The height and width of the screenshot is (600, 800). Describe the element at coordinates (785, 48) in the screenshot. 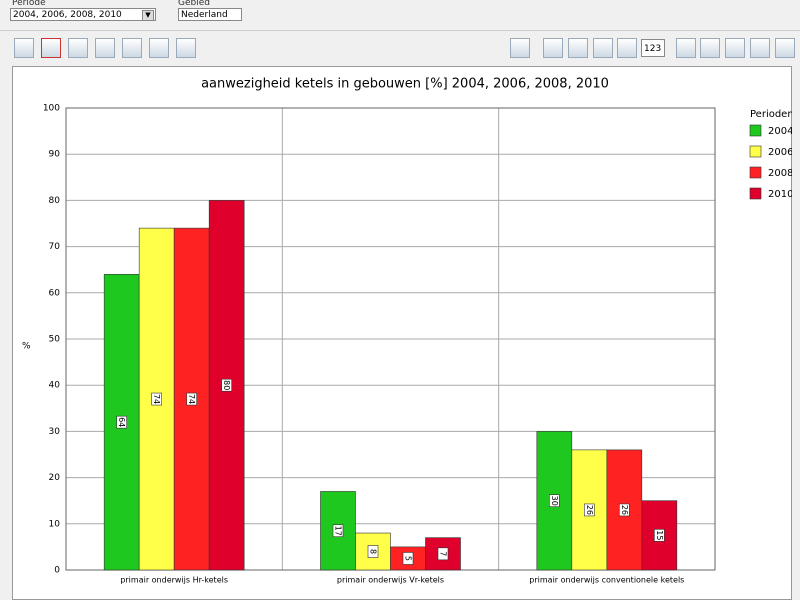

I see `help-icon` at that location.